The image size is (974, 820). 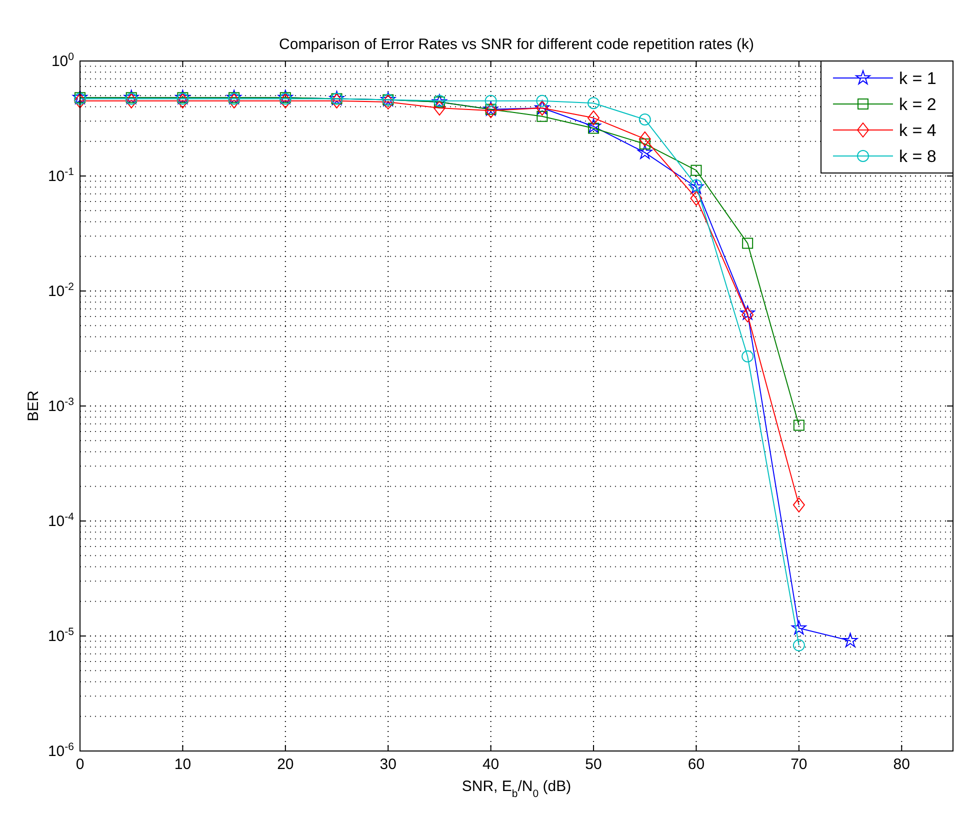 I want to click on x-tick-label: 70, so click(x=799, y=764).